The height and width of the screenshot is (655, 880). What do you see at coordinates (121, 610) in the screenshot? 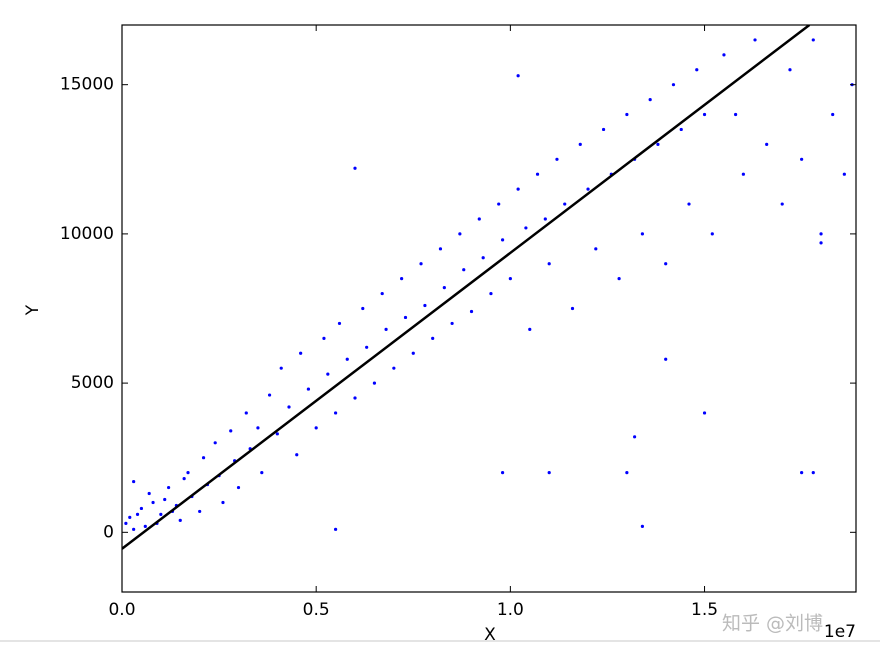
I see `x-tick-label: 0.0` at bounding box center [121, 610].